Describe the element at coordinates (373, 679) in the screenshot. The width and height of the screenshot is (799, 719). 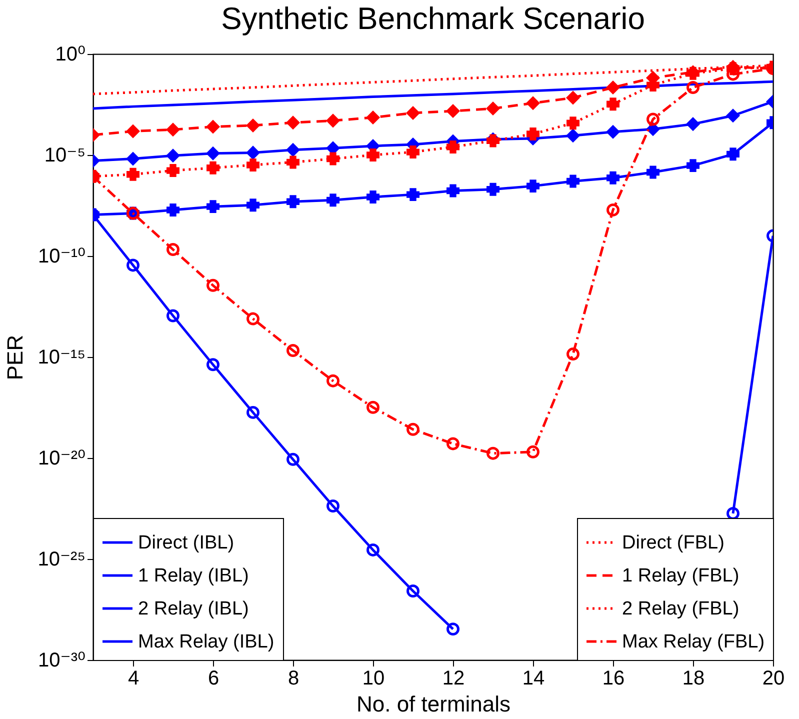
I see `x-tick-label: 10` at that location.